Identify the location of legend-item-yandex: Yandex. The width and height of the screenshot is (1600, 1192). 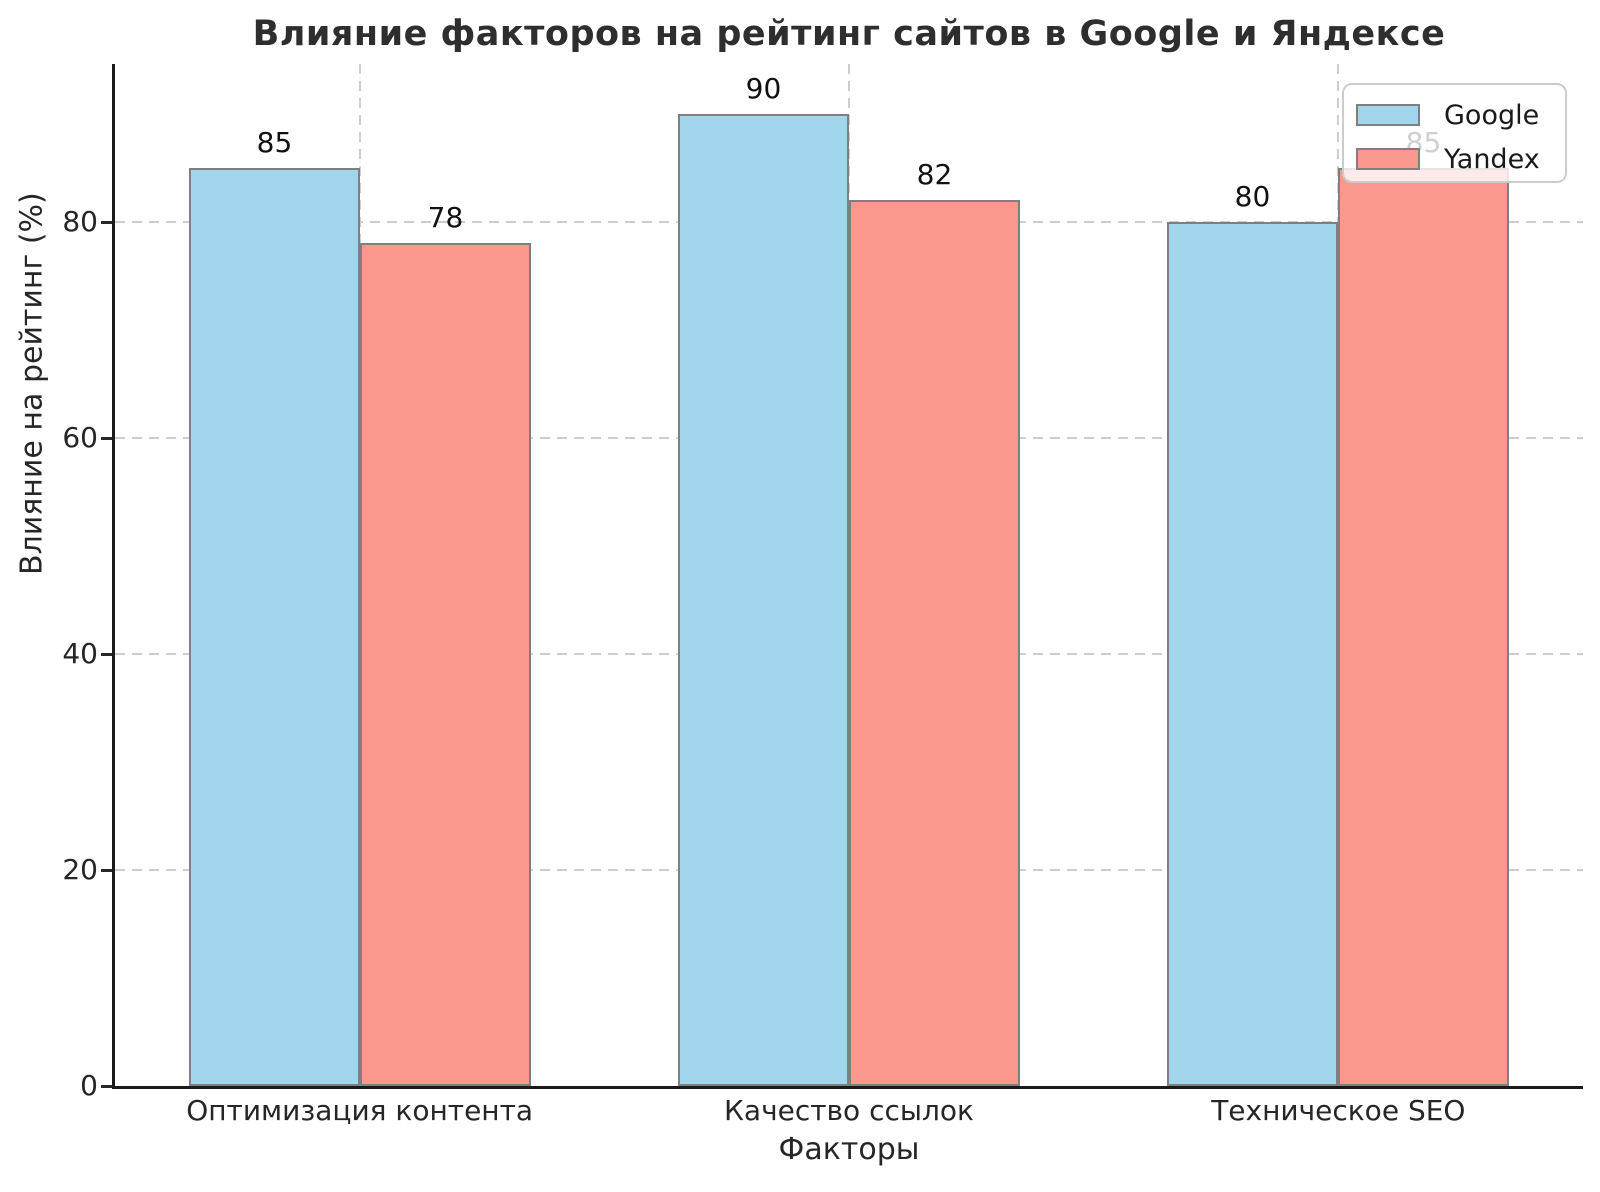
(1460, 159).